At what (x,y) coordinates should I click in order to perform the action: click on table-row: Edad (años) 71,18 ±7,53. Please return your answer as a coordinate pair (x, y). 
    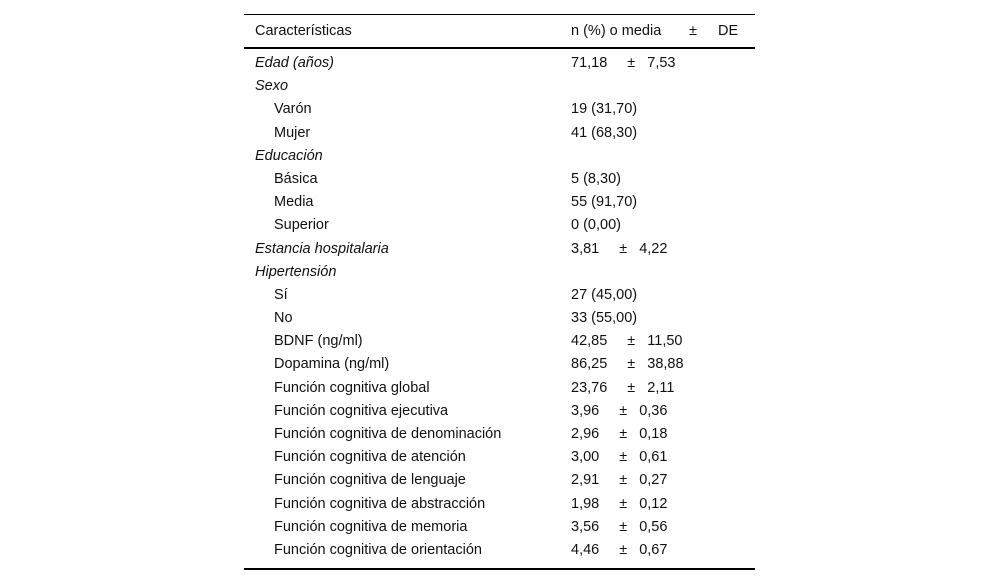
    Looking at the image, I should click on (499, 63).